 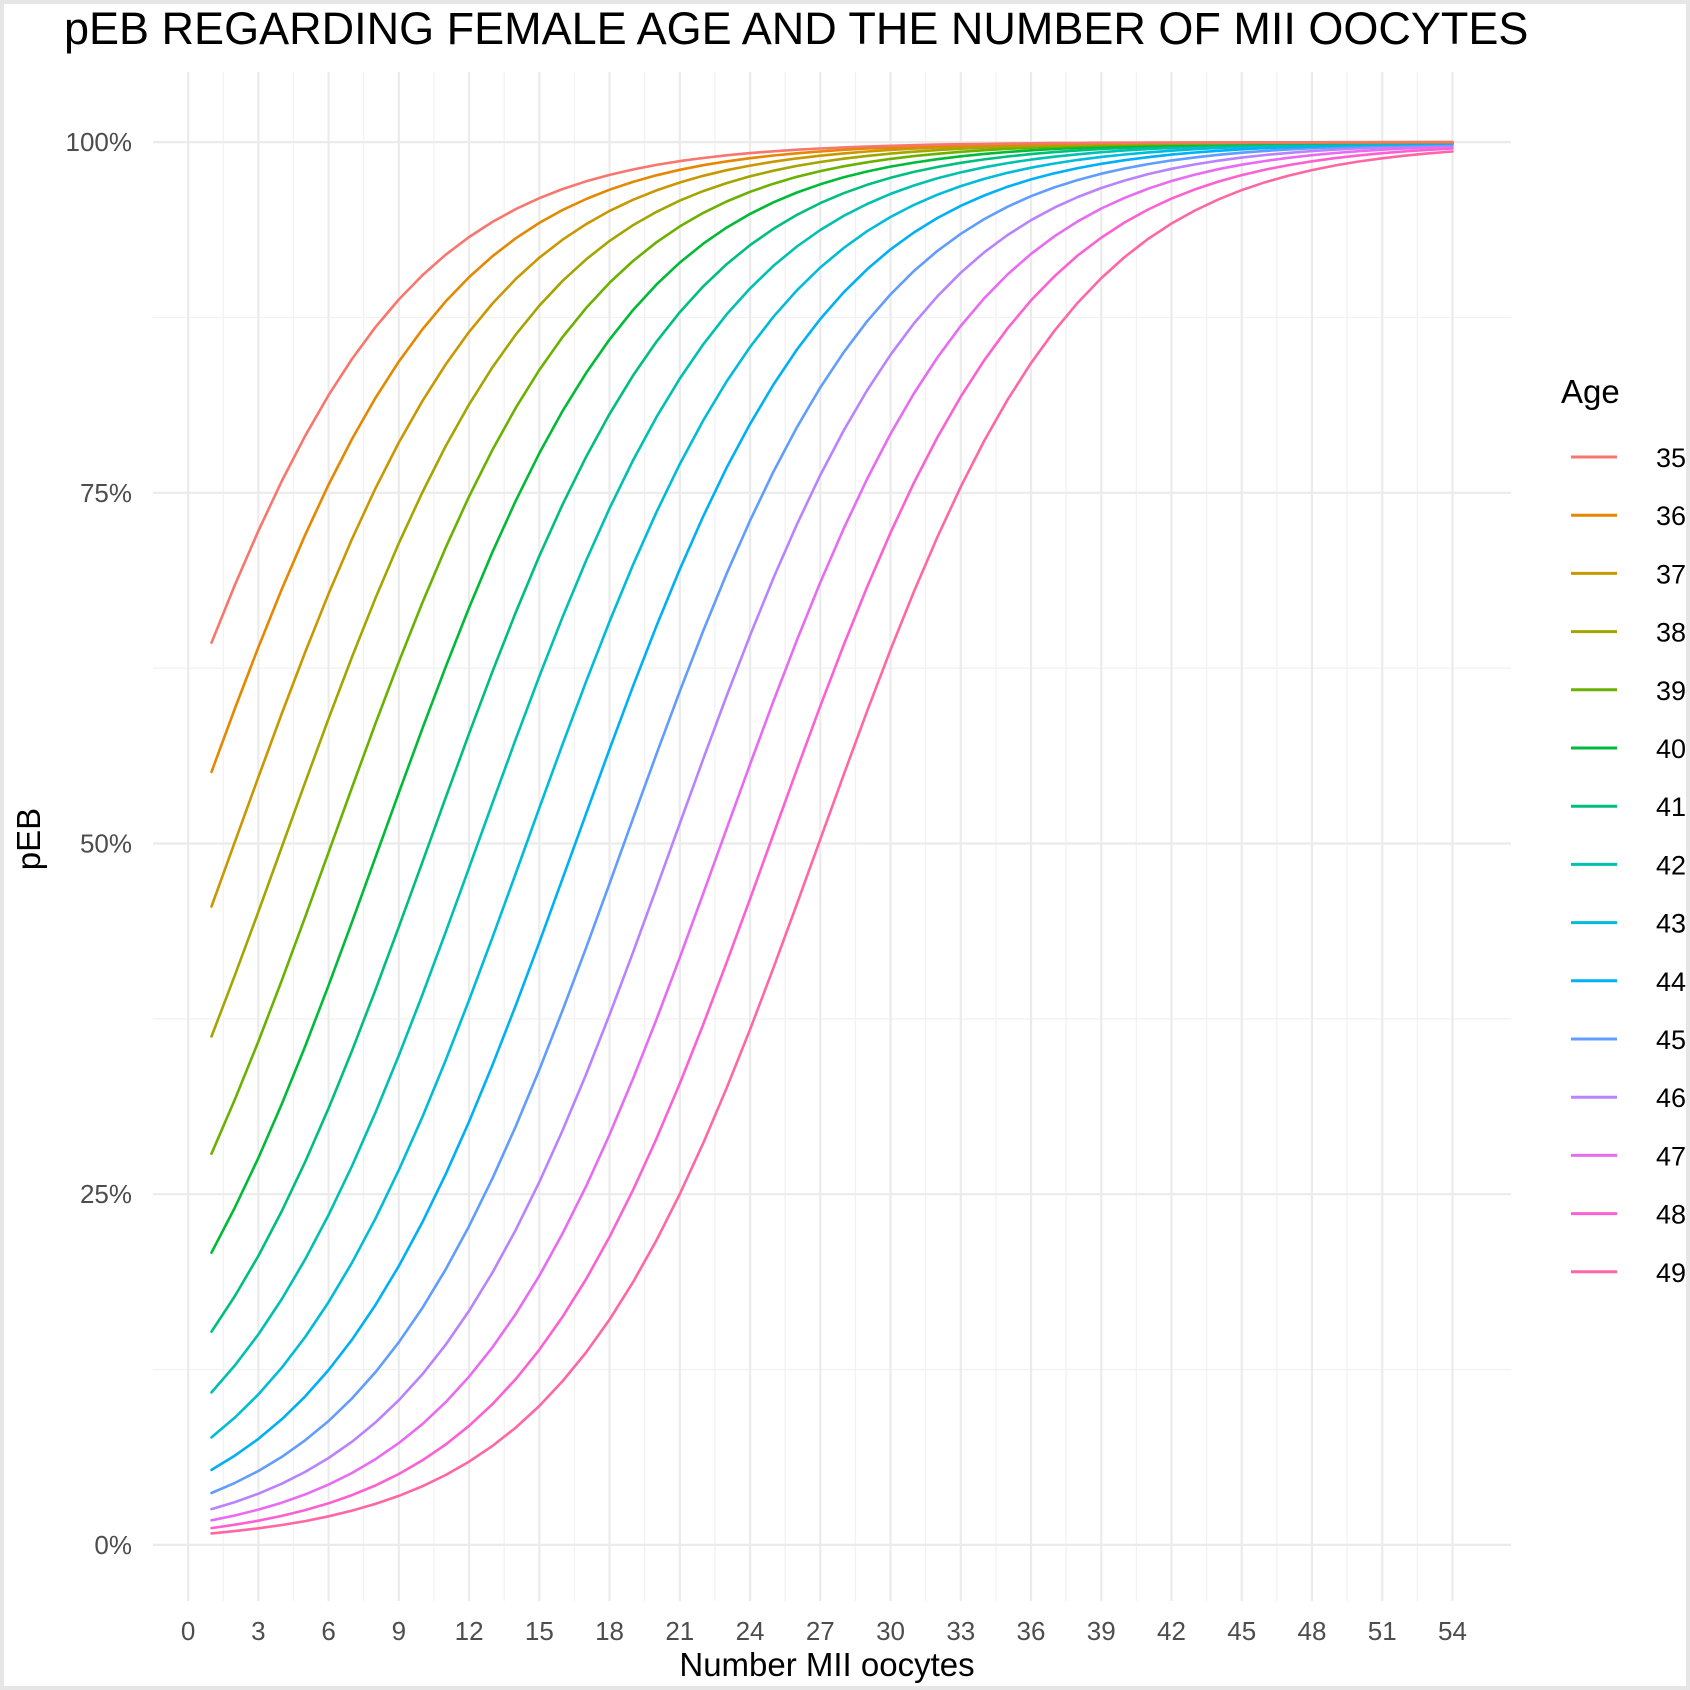 I want to click on legend-label: 44, so click(x=1671, y=982).